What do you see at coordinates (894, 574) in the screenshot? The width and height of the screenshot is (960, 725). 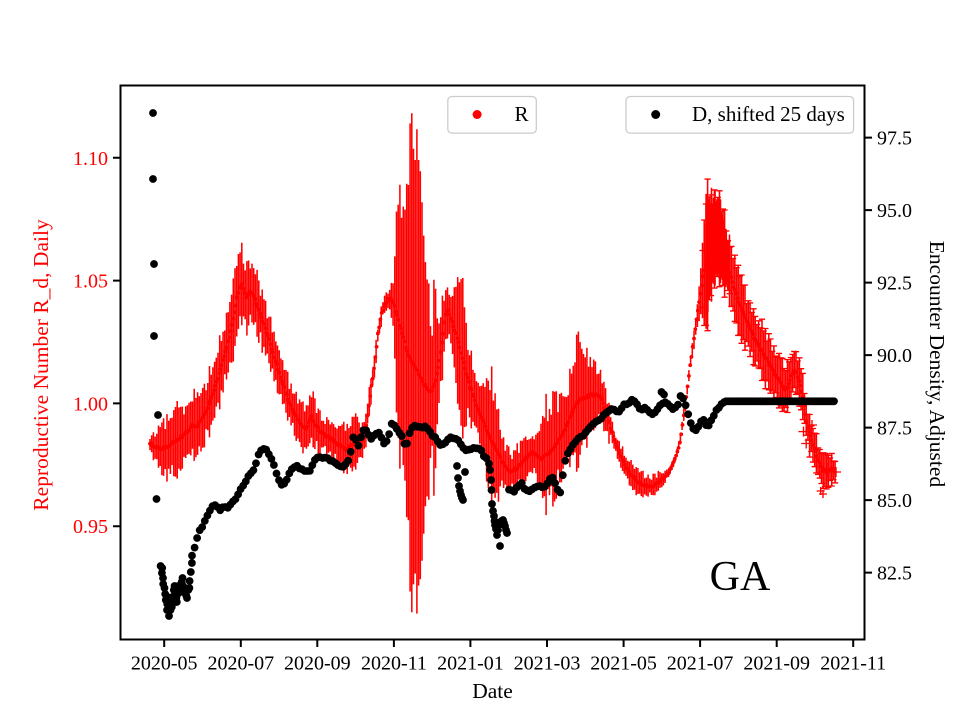 I see `svg-text: 82.5` at bounding box center [894, 574].